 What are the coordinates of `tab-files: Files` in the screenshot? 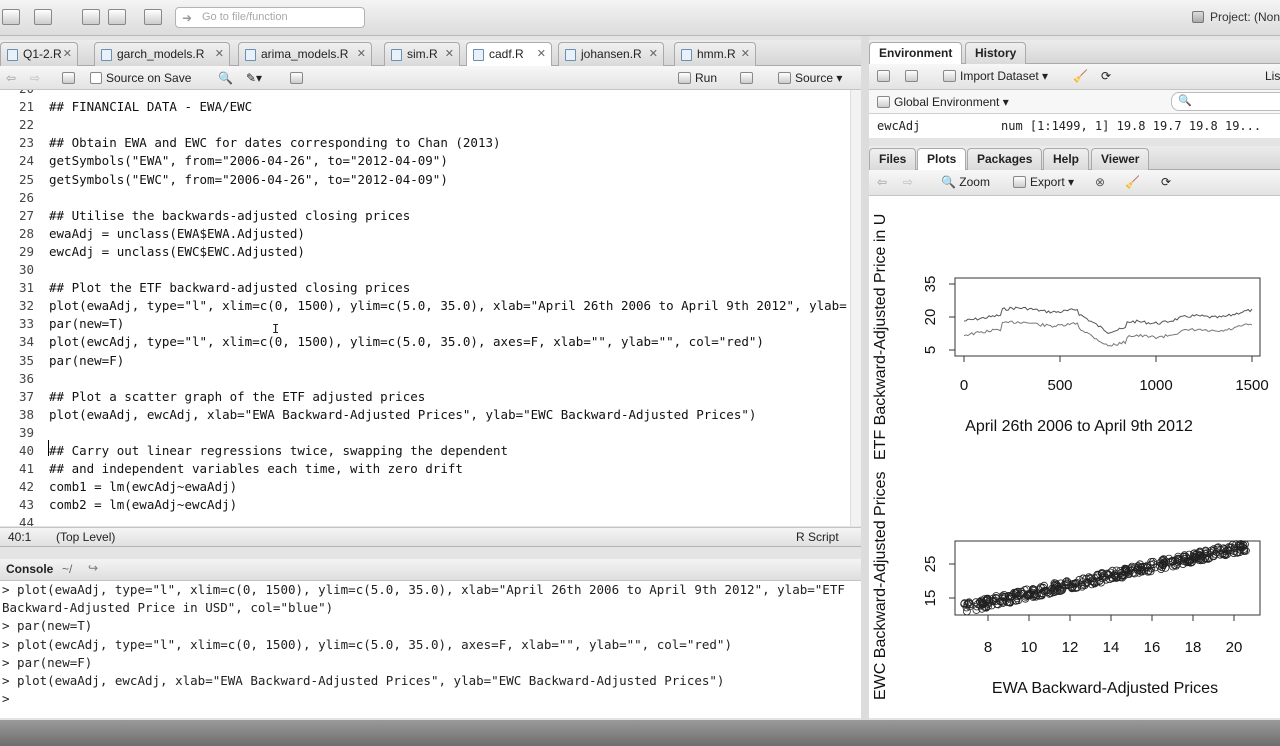 It's located at (893, 159).